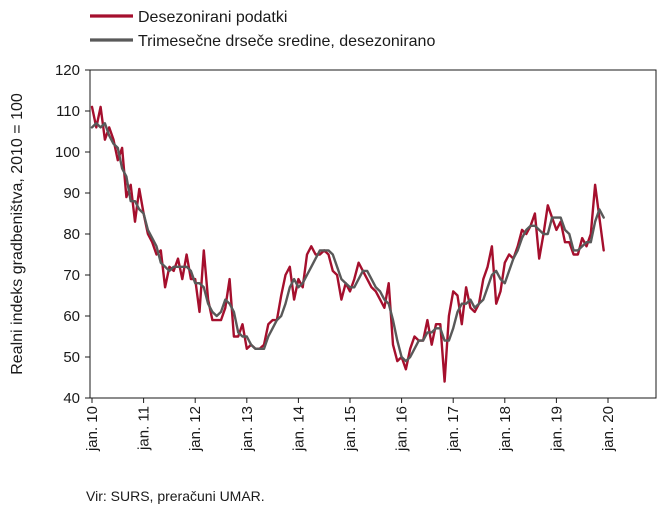 Image resolution: width=666 pixels, height=516 pixels. I want to click on x-tick-label: jan. 20, so click(608, 429).